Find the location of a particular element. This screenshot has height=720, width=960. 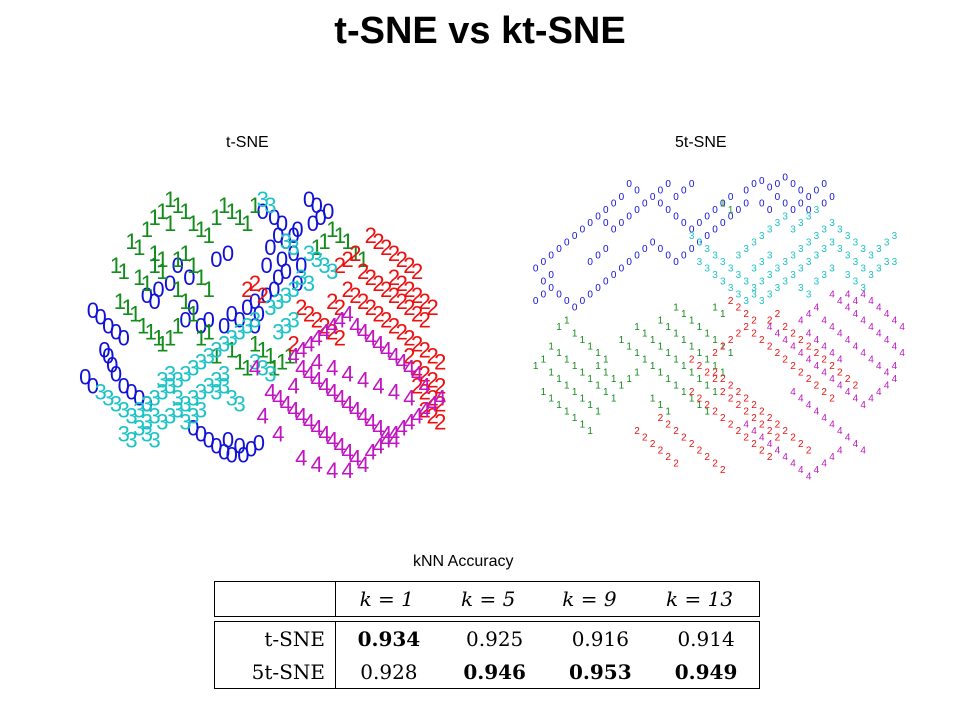

column-header: k = 5 is located at coordinates (488, 599).